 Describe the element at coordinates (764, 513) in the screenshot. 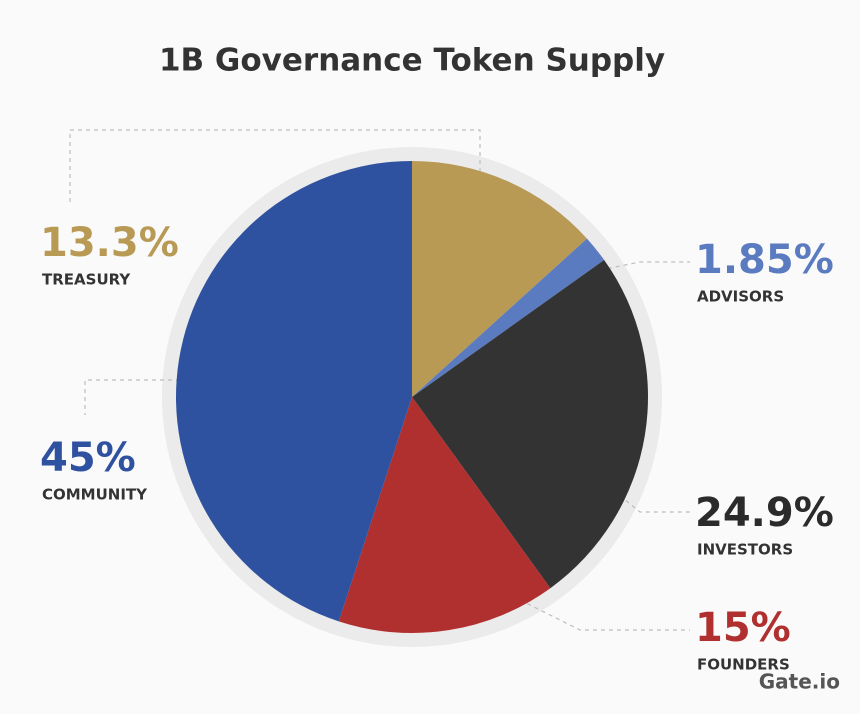

I see `value-label: 24.9%` at that location.